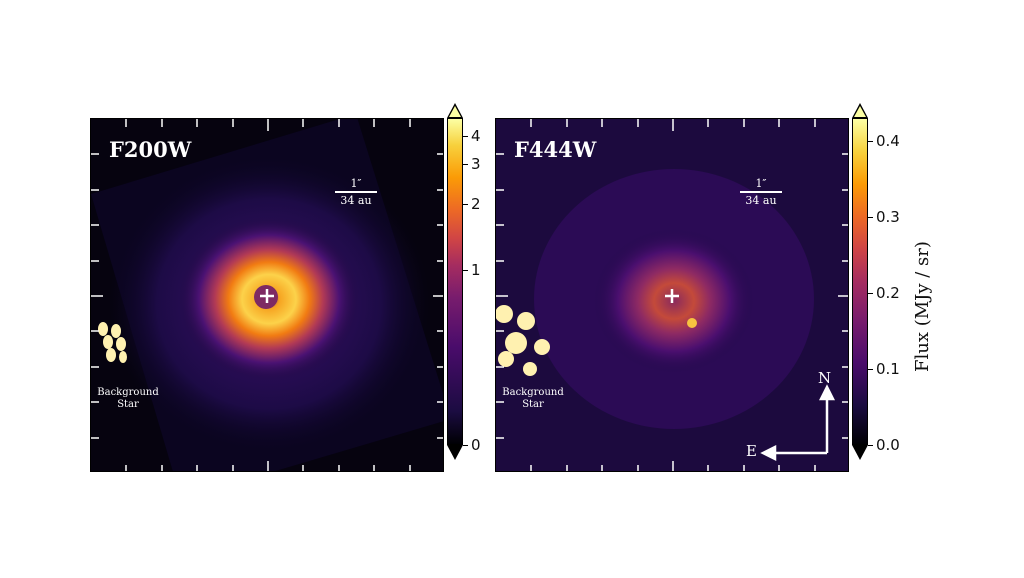  I want to click on colorbar-tick-label: 0.0, so click(888, 445).